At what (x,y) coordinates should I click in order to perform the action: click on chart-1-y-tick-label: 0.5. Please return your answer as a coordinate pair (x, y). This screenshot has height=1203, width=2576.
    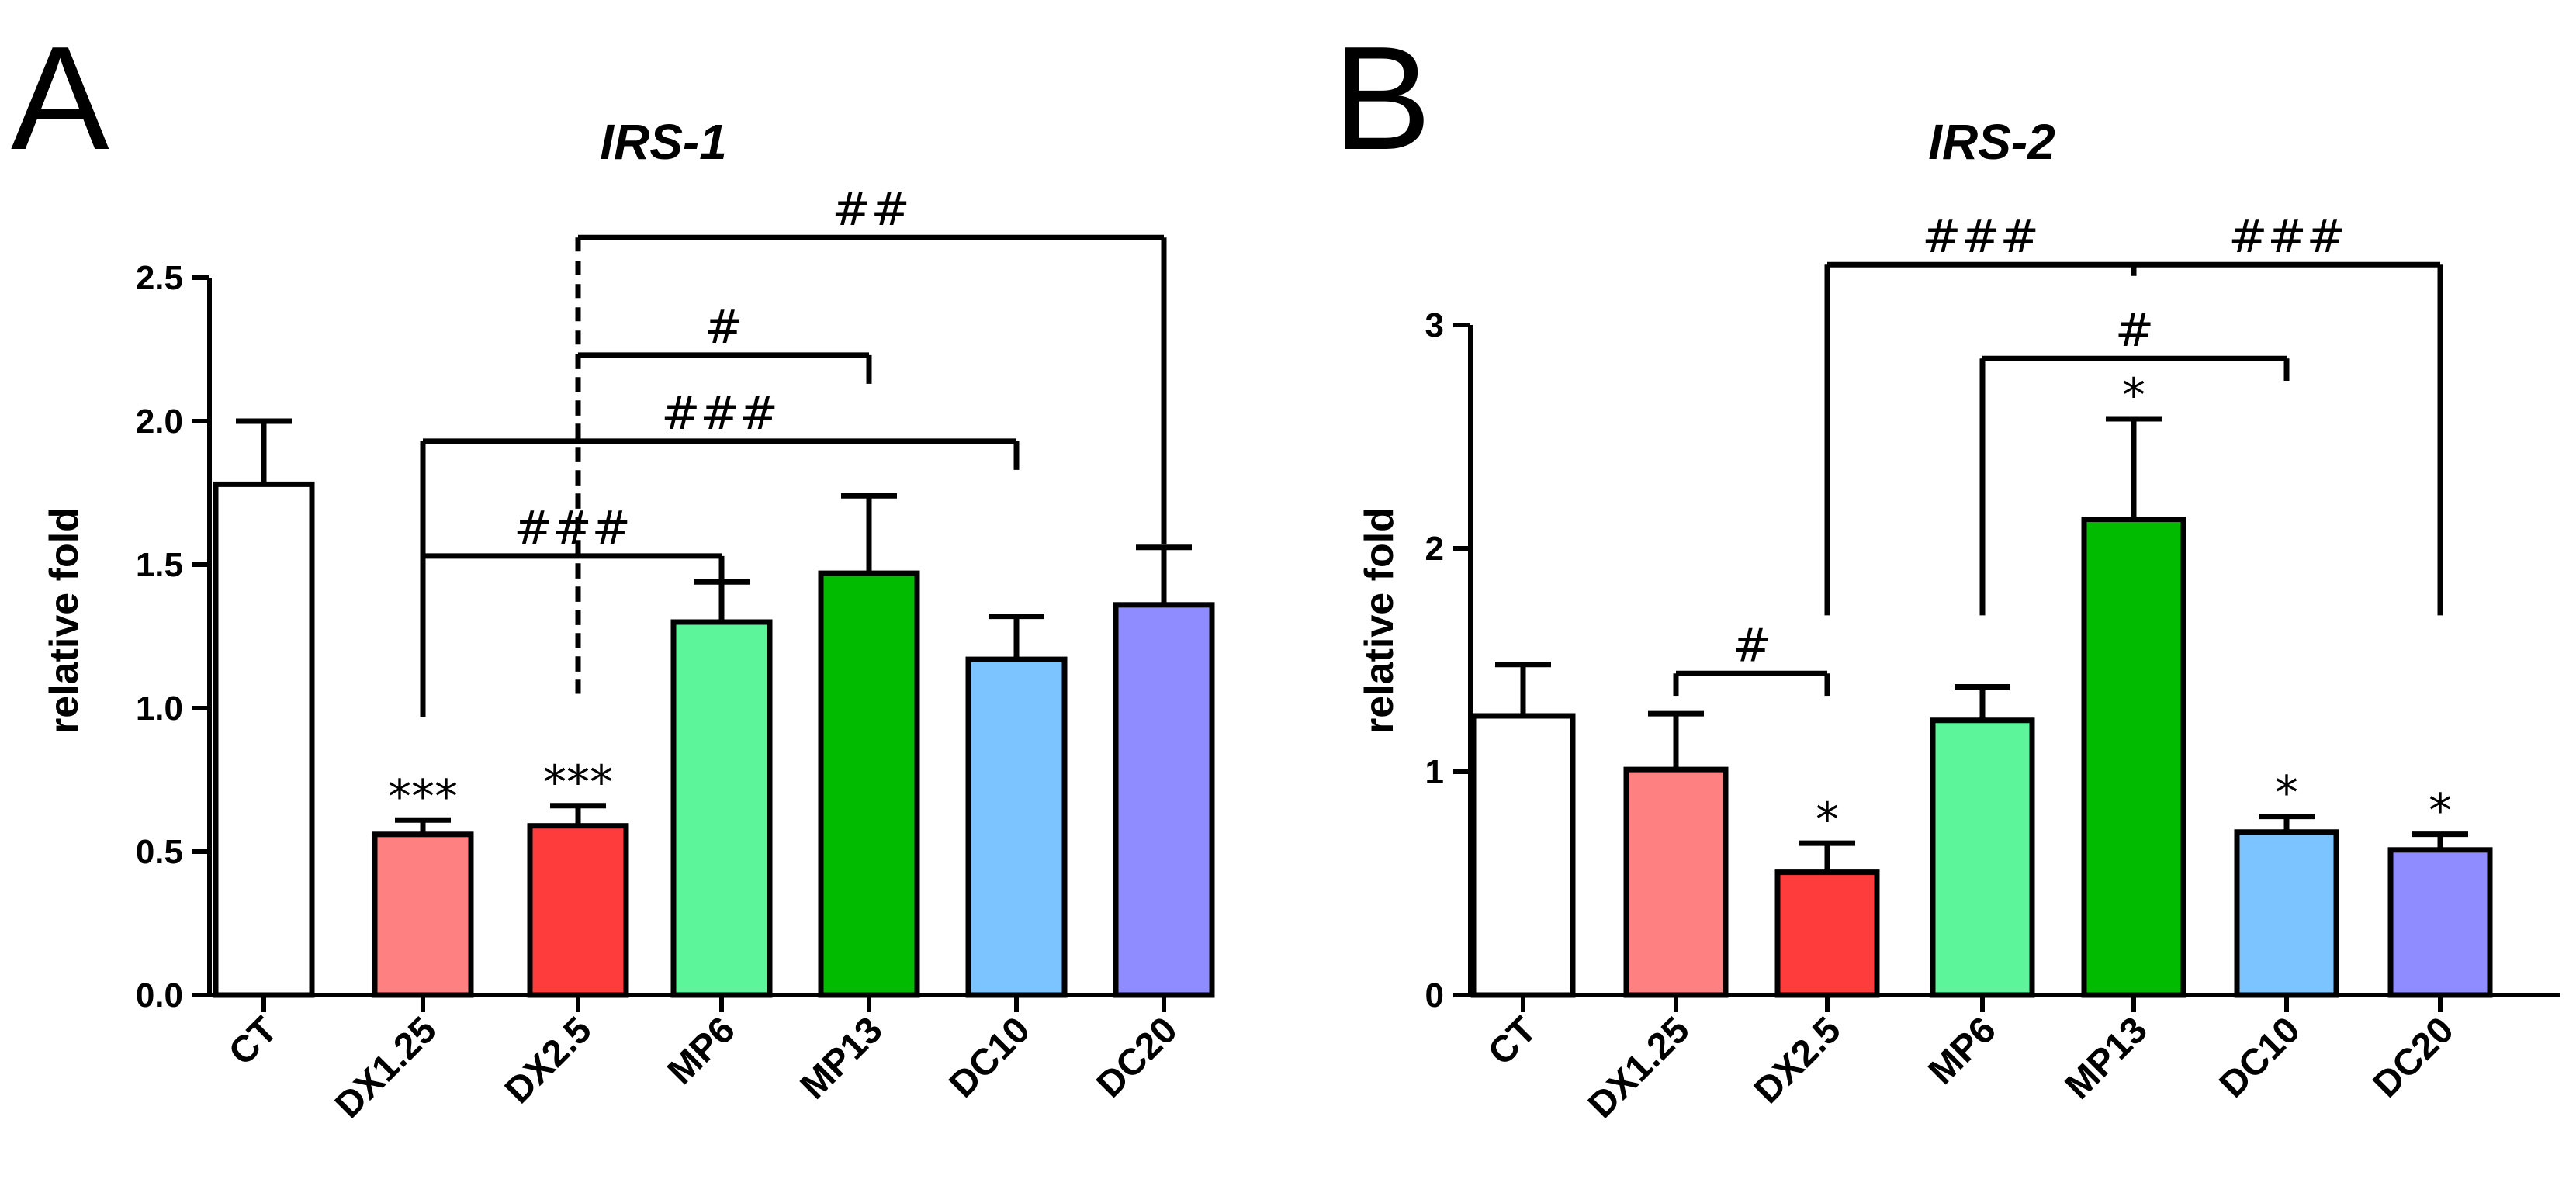
    Looking at the image, I should click on (159, 852).